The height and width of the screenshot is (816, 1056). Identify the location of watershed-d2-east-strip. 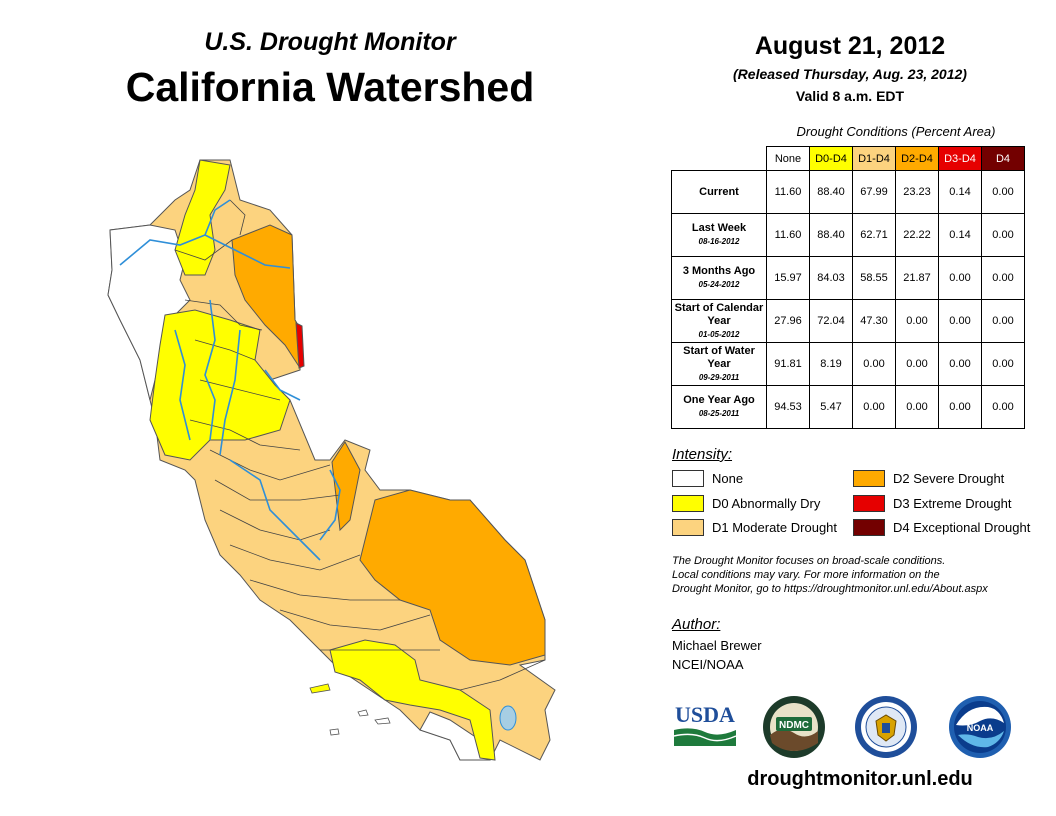
(346, 486).